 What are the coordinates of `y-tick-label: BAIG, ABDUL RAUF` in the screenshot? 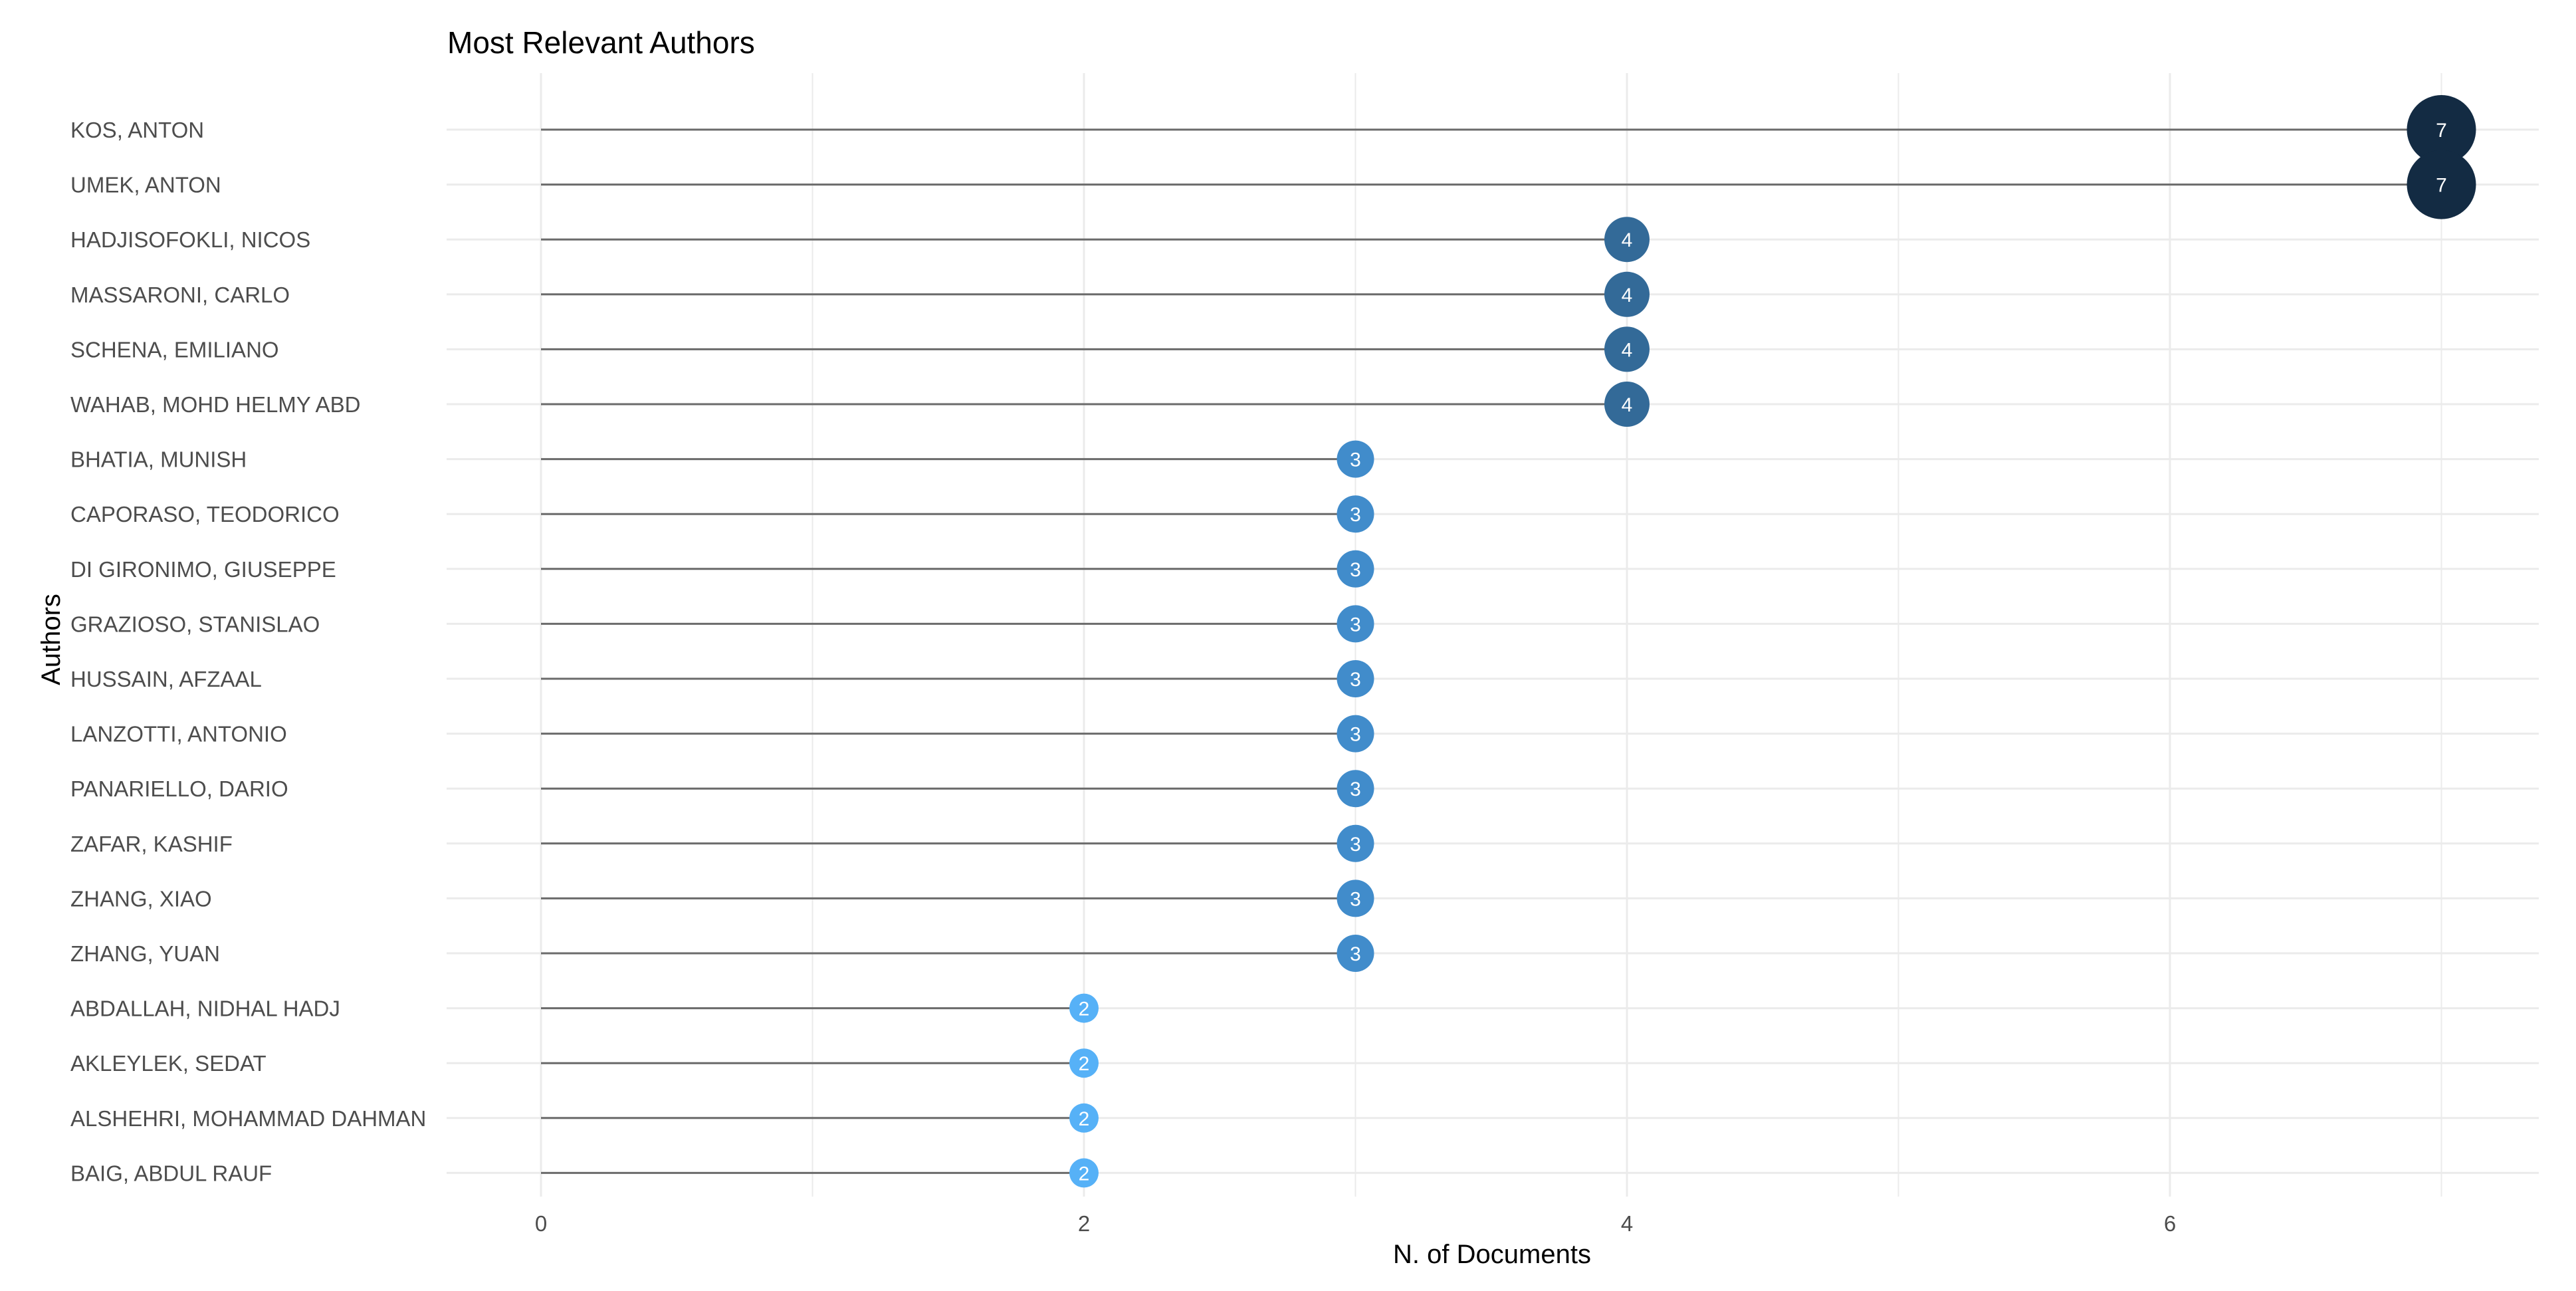 It's located at (171, 1173).